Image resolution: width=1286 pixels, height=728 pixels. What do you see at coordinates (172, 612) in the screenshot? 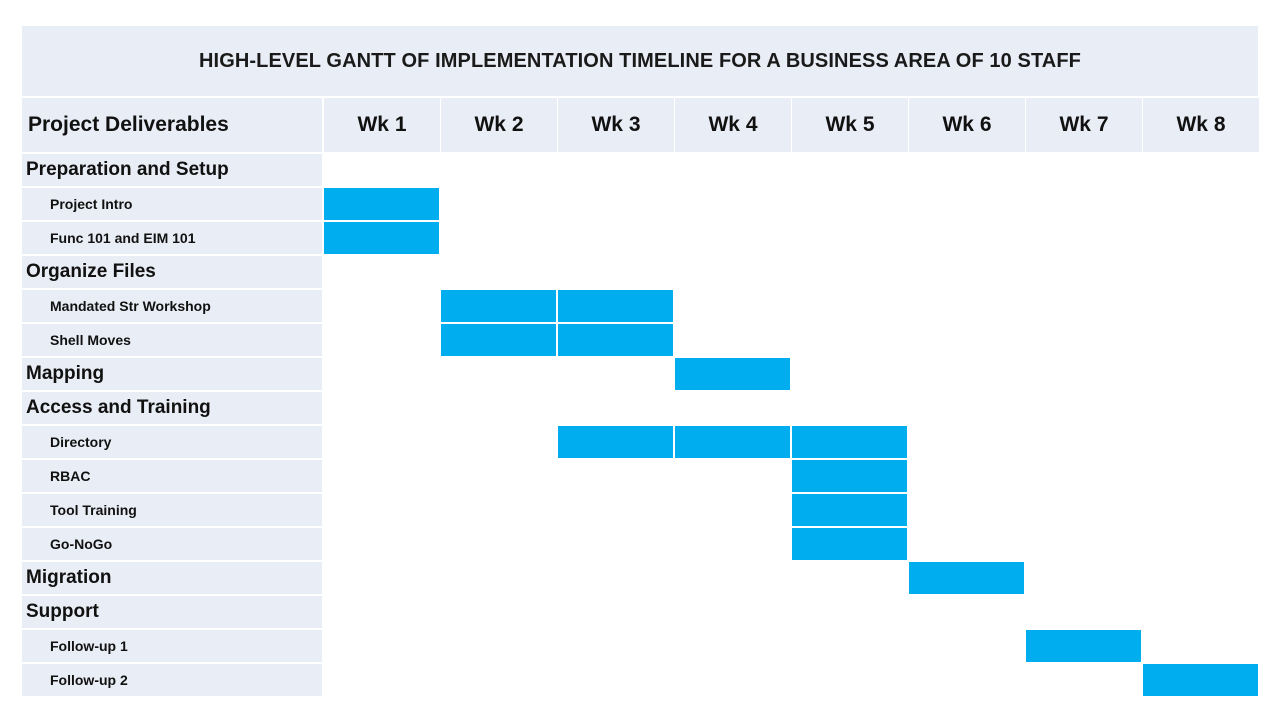
I see `section-label: Support` at bounding box center [172, 612].